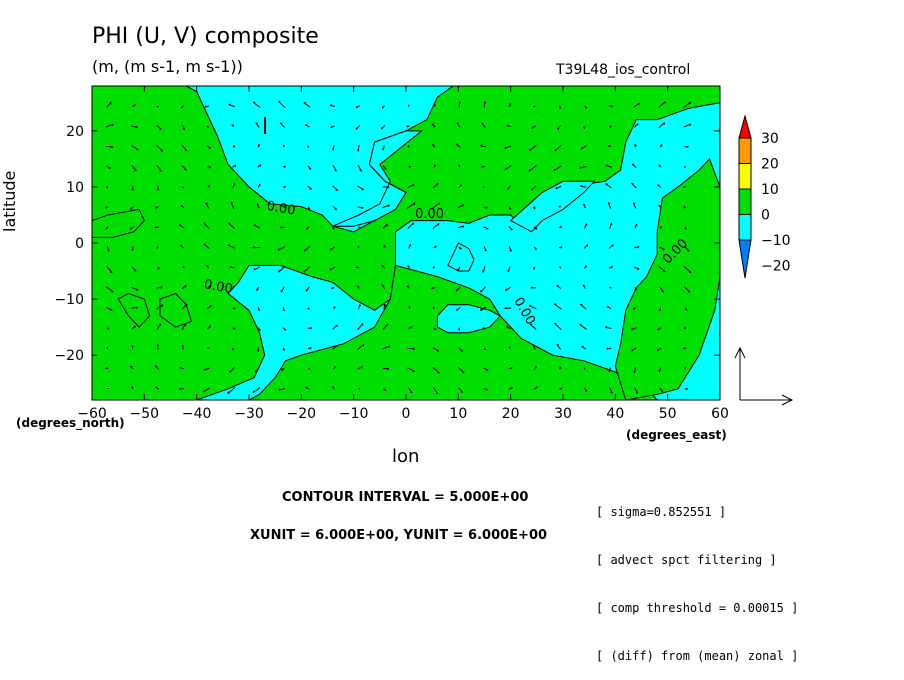 Image resolution: width=904 pixels, height=680 pixels. Describe the element at coordinates (302, 414) in the screenshot. I see `x-tick-label: −20` at that location.